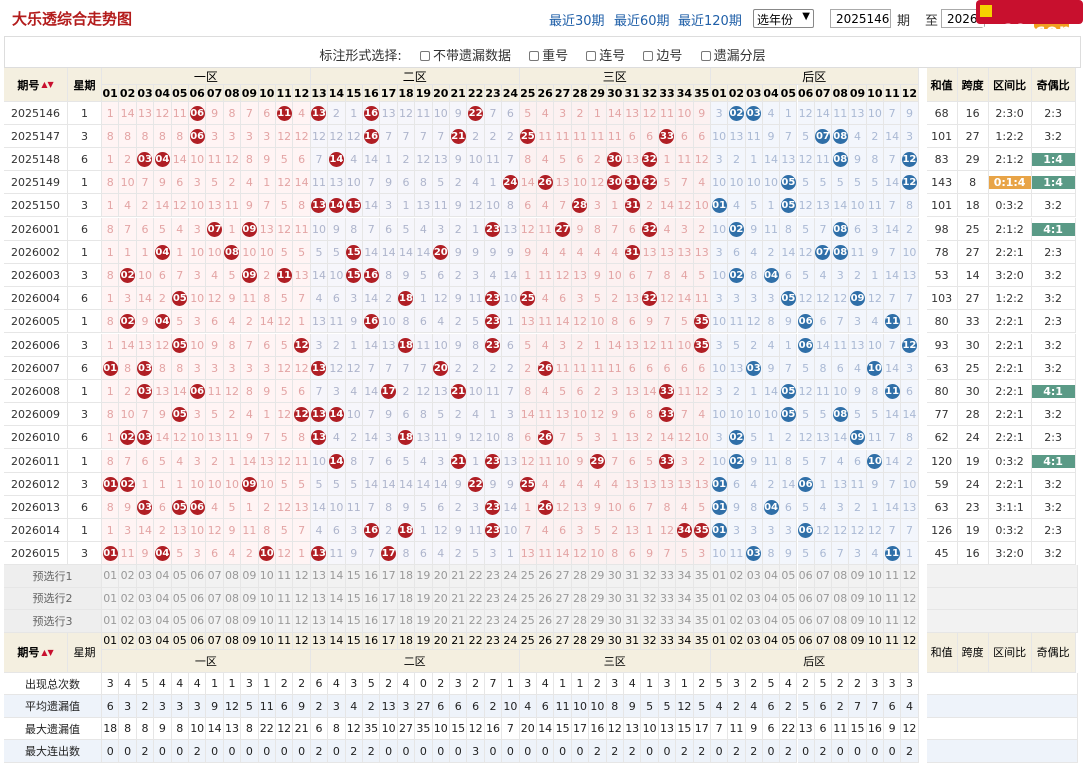 The width and height of the screenshot is (1083, 767). What do you see at coordinates (963, 18) in the screenshot?
I see `to-issue-input: 2026015` at bounding box center [963, 18].